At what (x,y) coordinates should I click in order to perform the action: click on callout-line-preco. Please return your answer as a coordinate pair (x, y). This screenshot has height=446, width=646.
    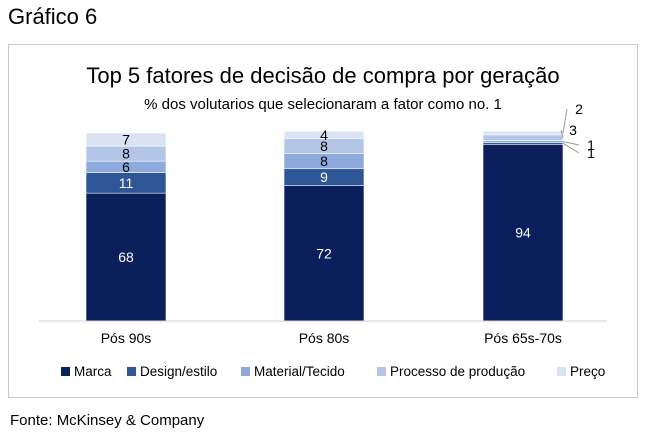
    Looking at the image, I should click on (565, 121).